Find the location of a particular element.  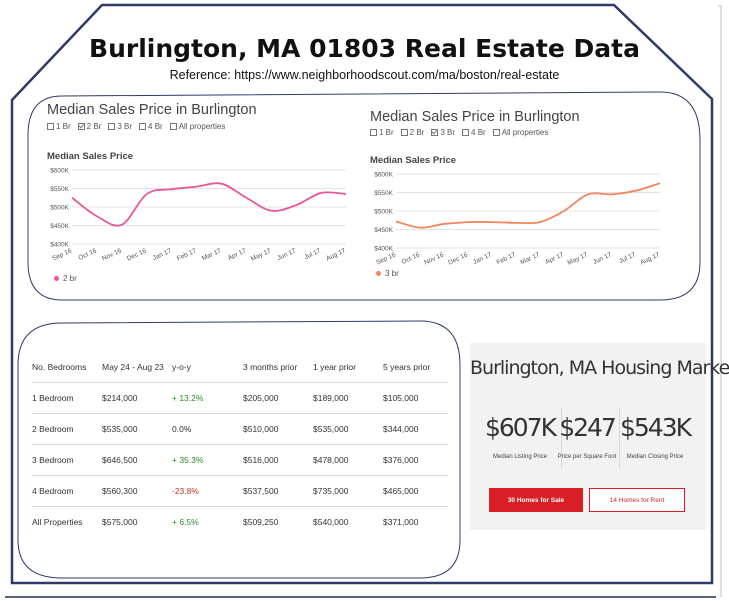

table-cell: $540,000 is located at coordinates (331, 521).